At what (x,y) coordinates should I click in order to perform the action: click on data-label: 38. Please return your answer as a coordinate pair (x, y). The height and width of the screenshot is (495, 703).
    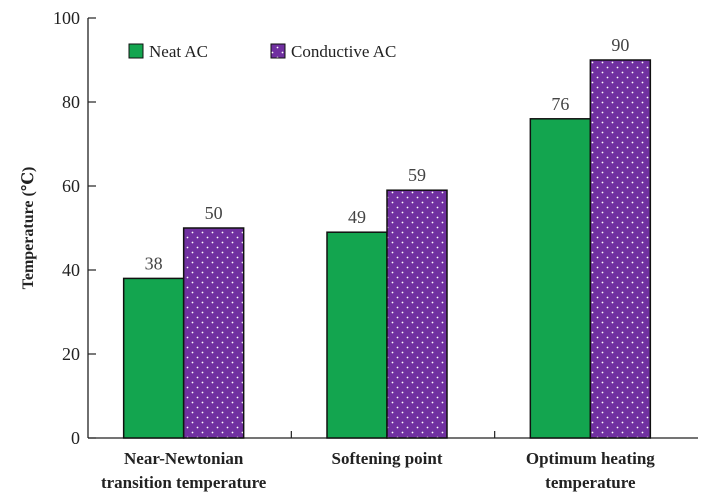
    Looking at the image, I should click on (154, 263).